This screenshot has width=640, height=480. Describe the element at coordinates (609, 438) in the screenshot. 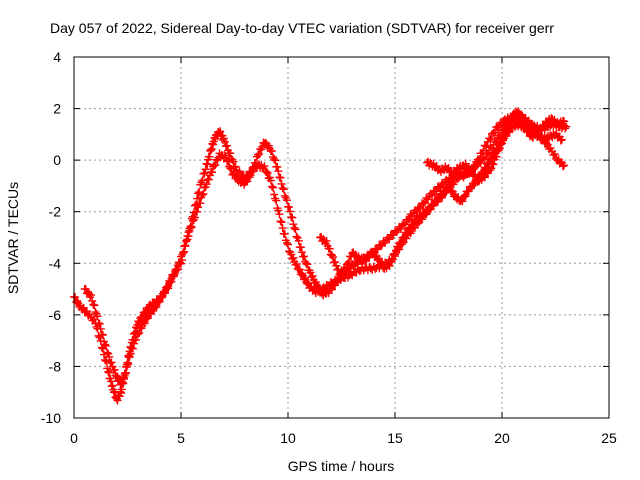

I see `x-tick-label: 25` at that location.